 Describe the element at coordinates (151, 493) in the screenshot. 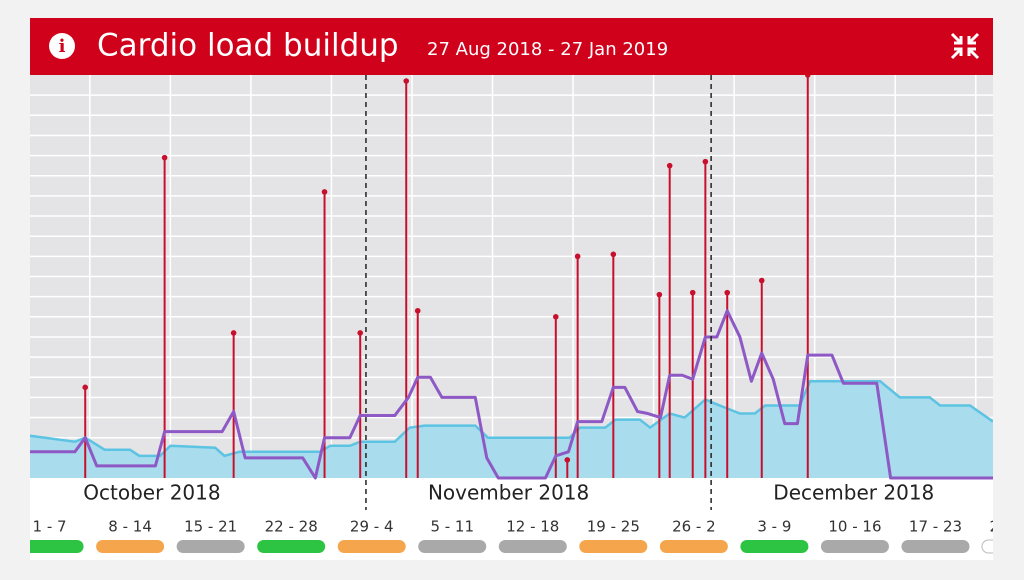

I see `month-label: October 2018` at that location.